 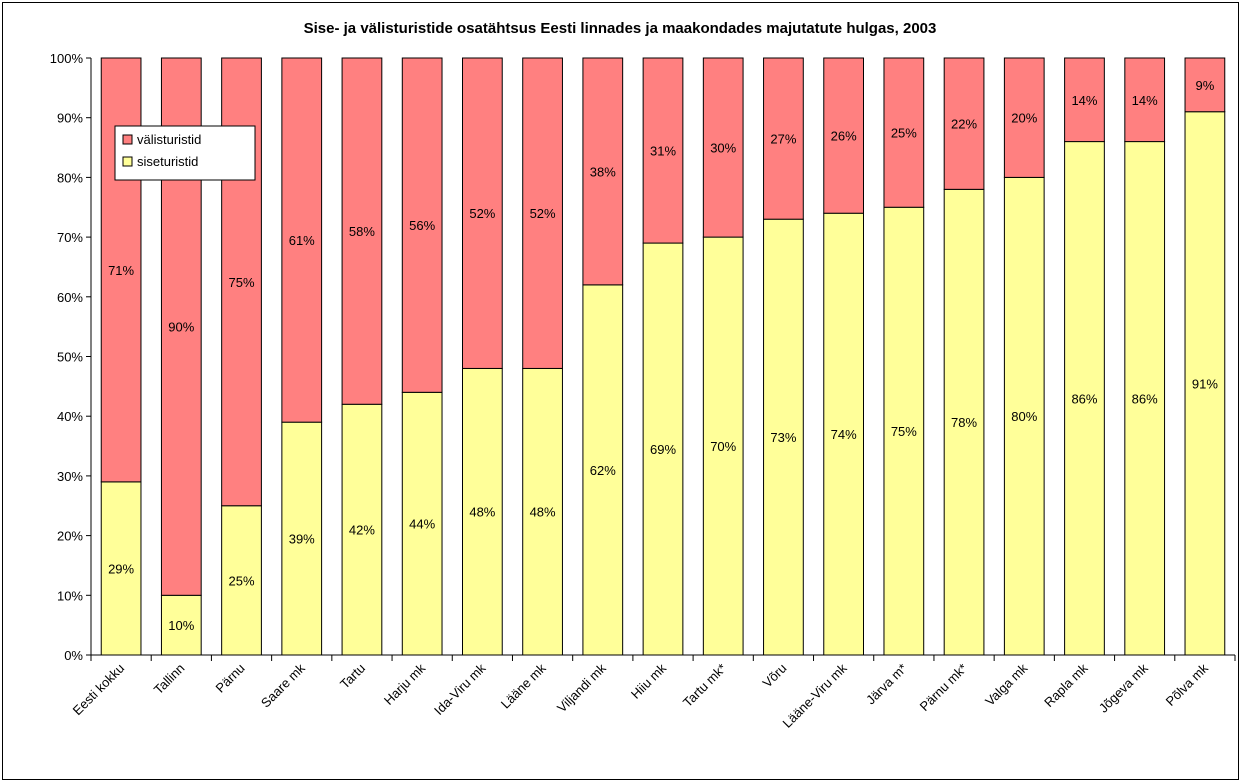 I want to click on legend-label: välisturistid, so click(x=169, y=139).